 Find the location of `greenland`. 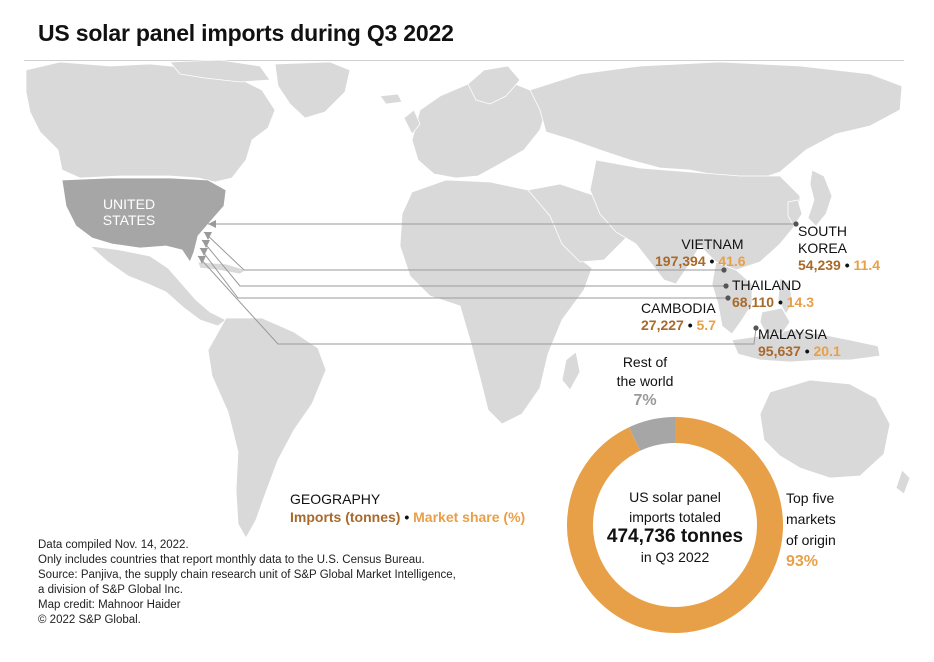

greenland is located at coordinates (312, 90).